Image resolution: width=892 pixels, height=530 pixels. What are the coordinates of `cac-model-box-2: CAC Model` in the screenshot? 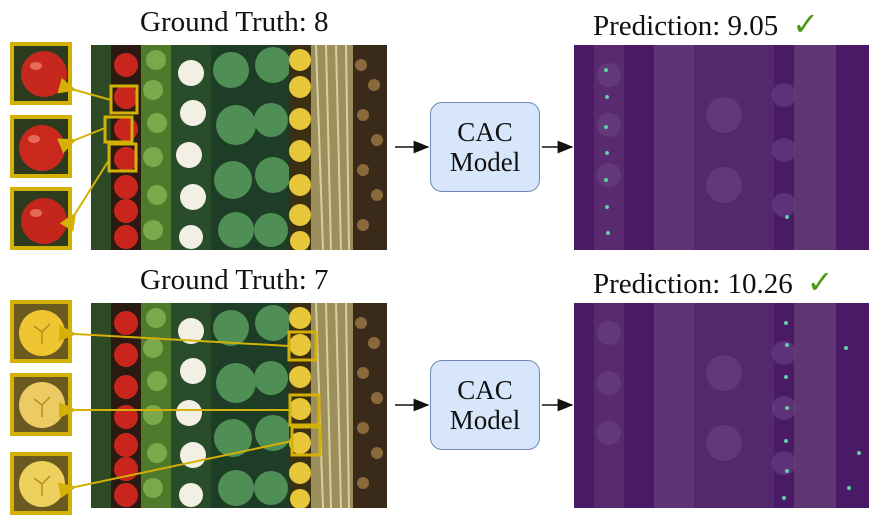 It's located at (485, 405).